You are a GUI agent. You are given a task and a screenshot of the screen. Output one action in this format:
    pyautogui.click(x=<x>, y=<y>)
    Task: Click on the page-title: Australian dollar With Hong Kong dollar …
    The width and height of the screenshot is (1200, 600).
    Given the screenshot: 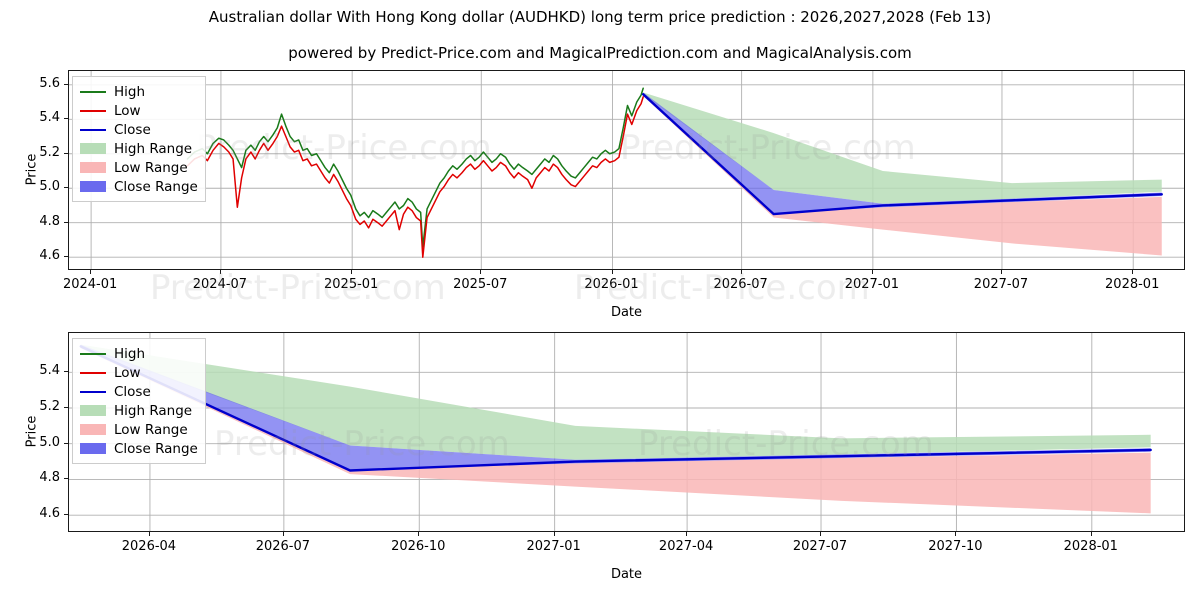 What is the action you would take?
    pyautogui.click(x=600, y=17)
    